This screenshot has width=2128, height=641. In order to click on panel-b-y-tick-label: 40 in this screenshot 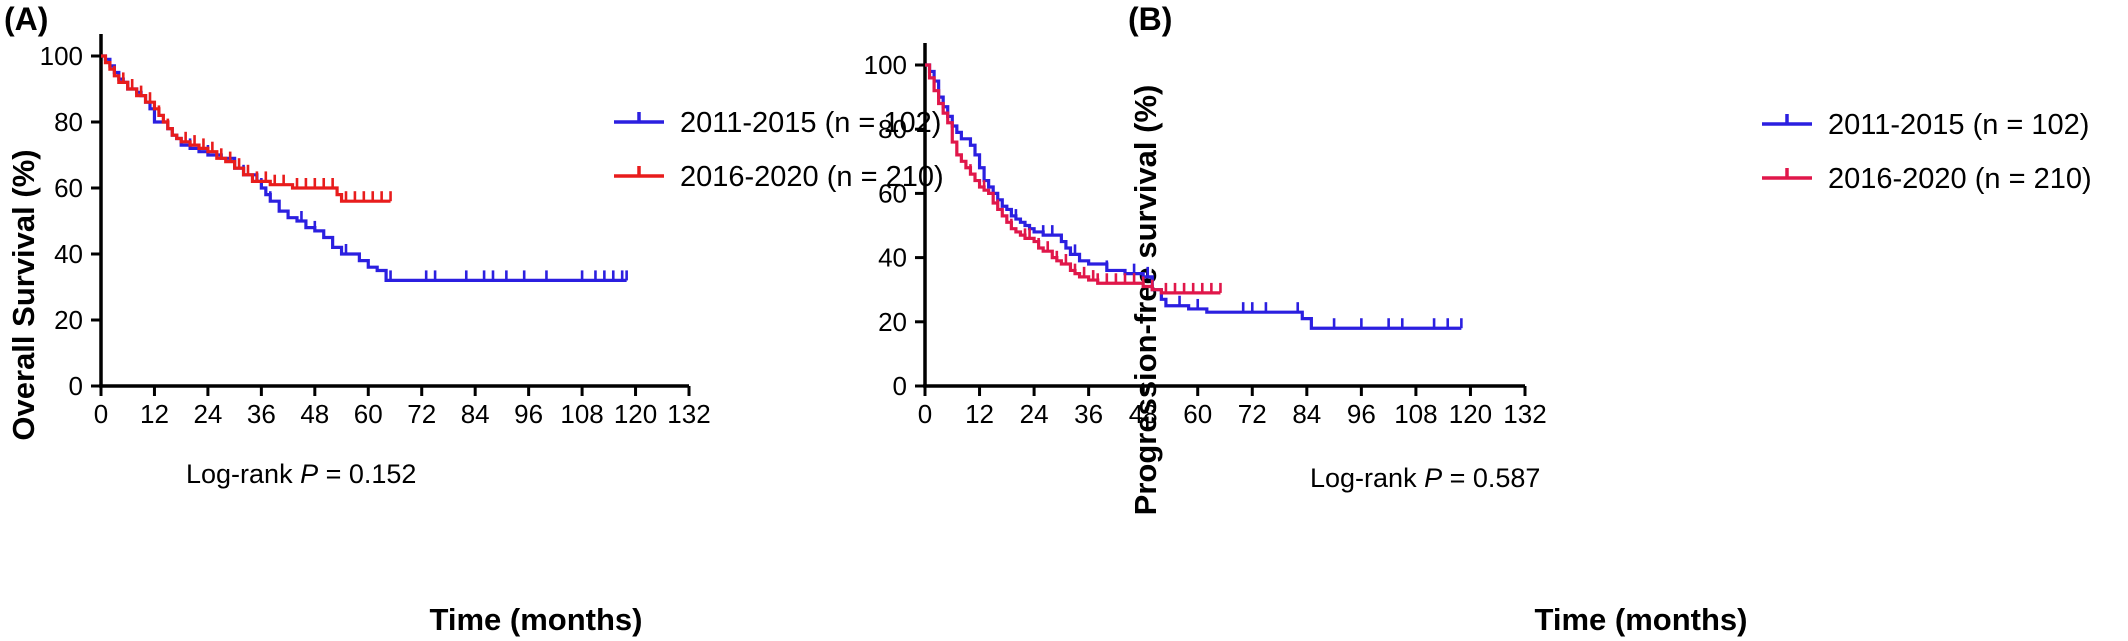, I will do `click(892, 258)`.